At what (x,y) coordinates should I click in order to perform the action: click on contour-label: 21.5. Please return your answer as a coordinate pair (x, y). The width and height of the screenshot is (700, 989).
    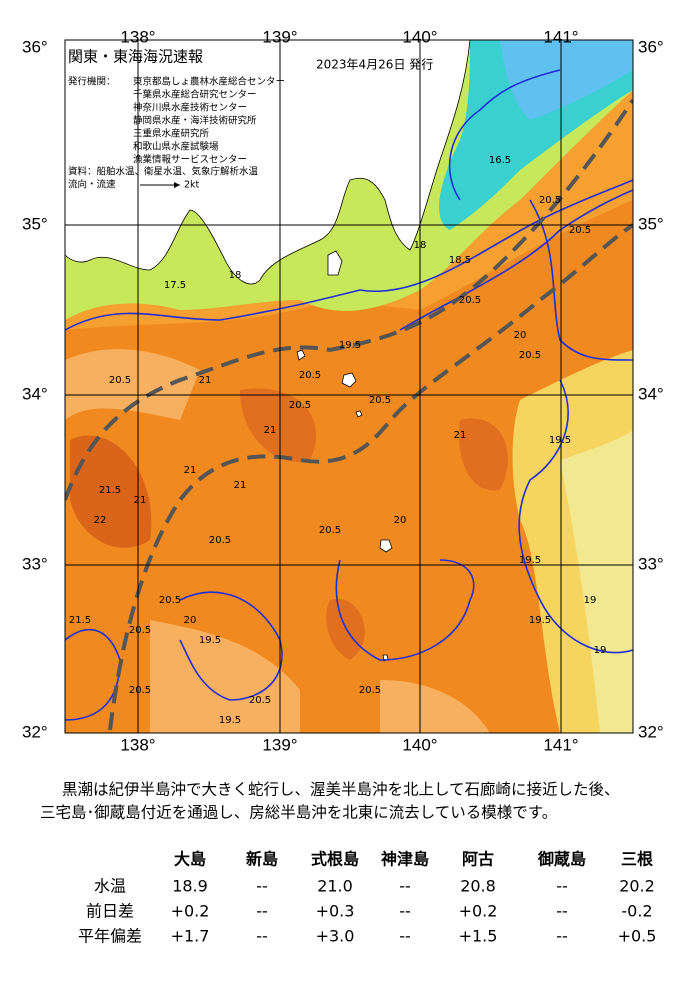
    Looking at the image, I should click on (80, 620).